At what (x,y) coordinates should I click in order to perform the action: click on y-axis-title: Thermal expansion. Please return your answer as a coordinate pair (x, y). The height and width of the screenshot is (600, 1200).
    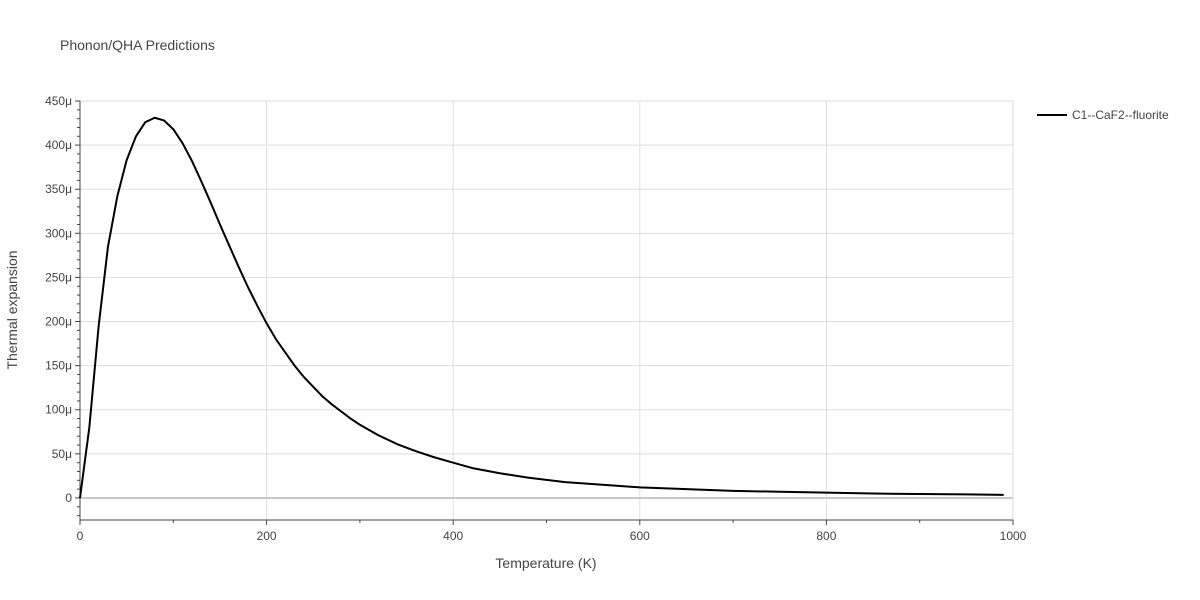
    Looking at the image, I should click on (12, 309).